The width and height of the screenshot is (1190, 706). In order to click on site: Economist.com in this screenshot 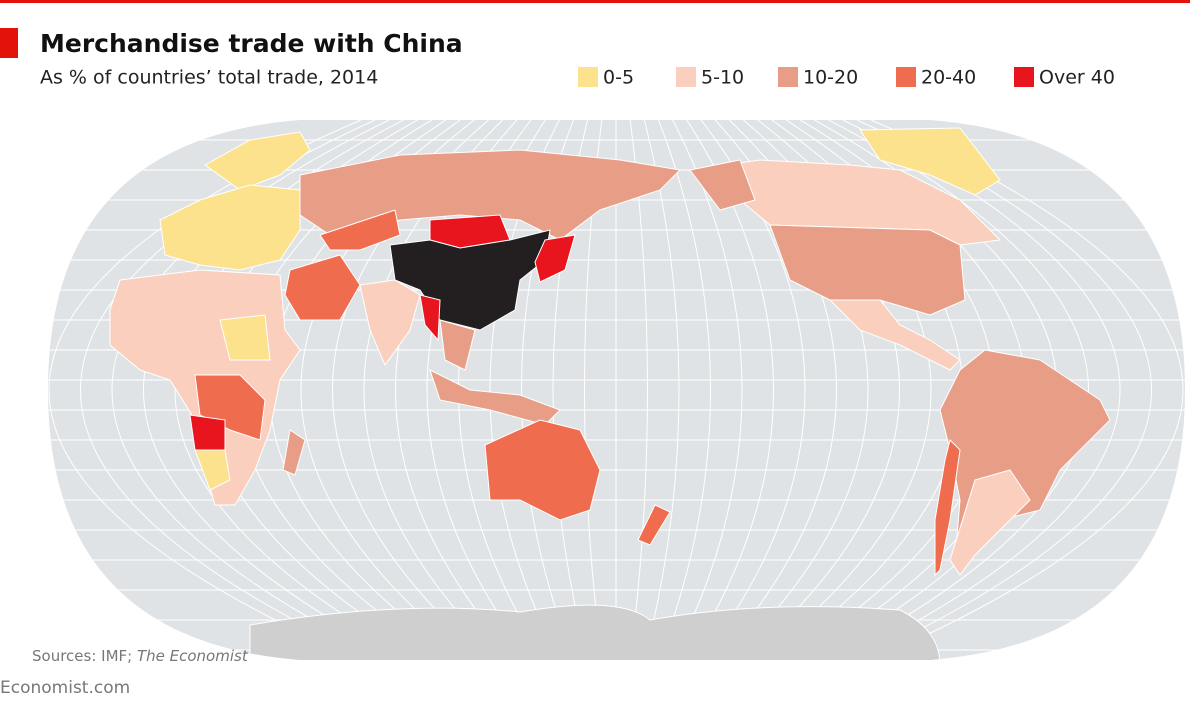, I will do `click(65, 688)`.